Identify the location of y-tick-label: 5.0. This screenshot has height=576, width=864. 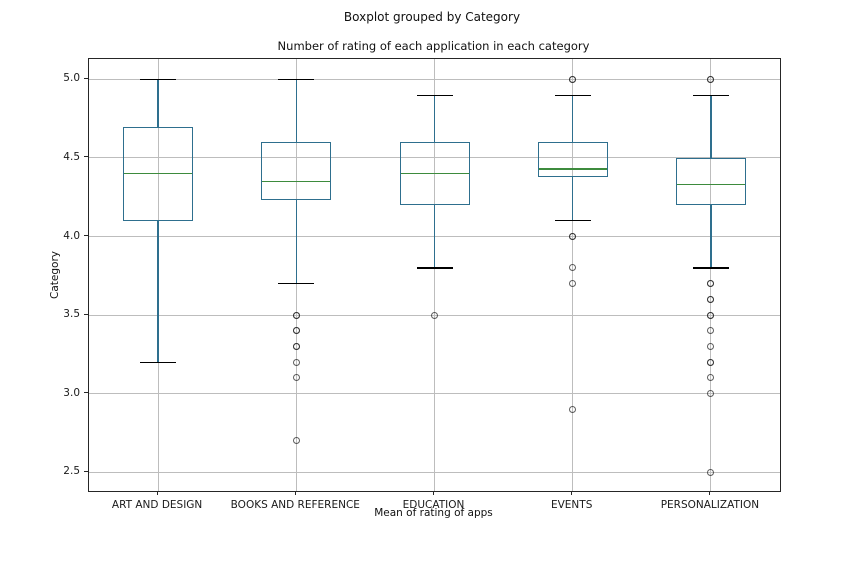
(71, 78).